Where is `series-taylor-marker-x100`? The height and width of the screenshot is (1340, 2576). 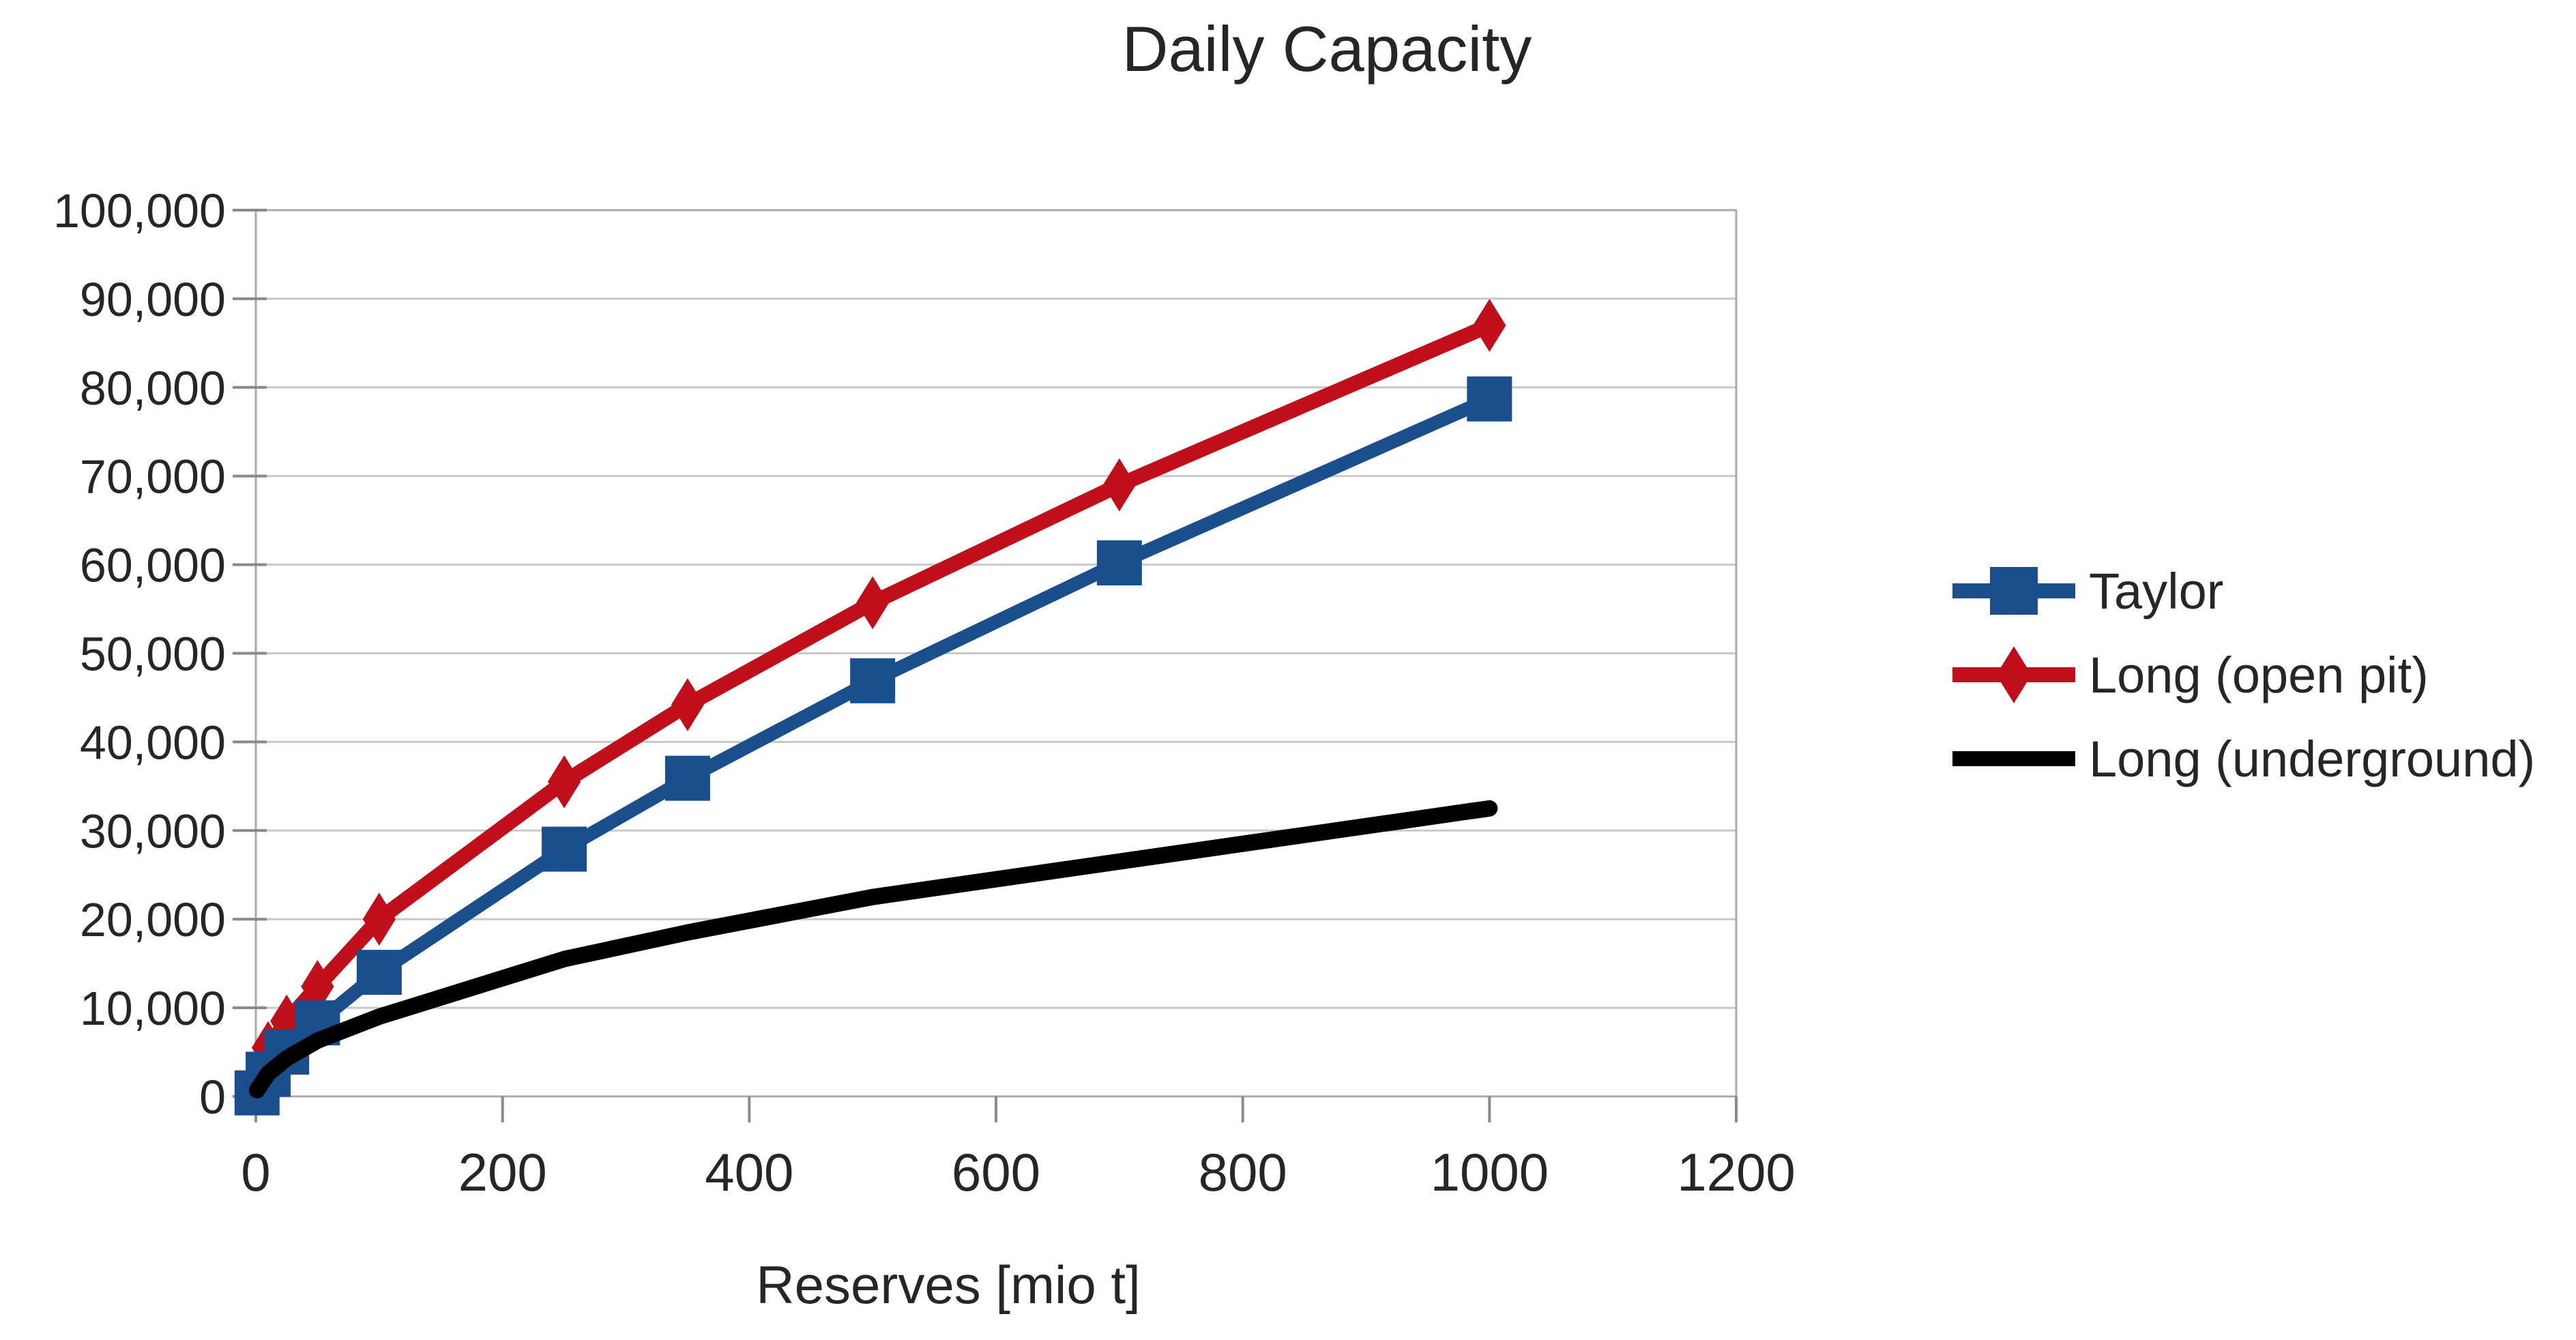 series-taylor-marker-x100 is located at coordinates (379, 972).